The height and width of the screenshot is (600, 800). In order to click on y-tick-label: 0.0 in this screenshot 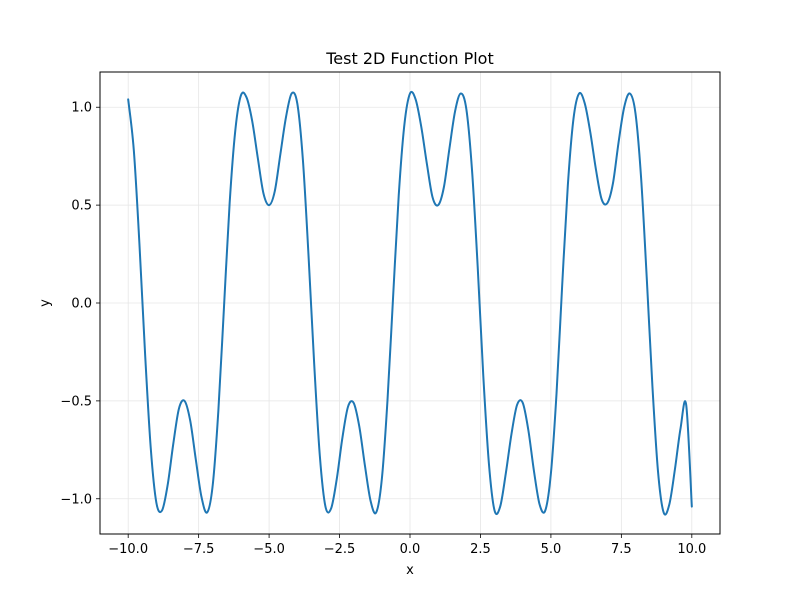, I will do `click(81, 304)`.